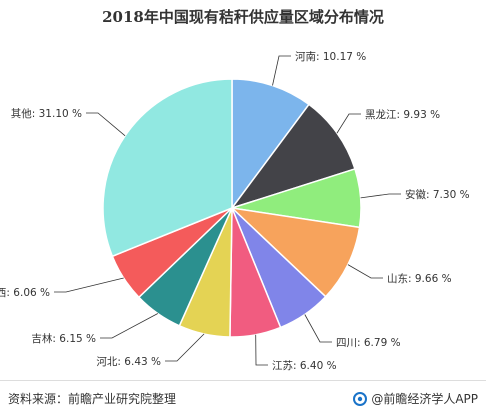  What do you see at coordinates (437, 194) in the screenshot?
I see `slice-label: 安徽: 7.30 %` at bounding box center [437, 194].